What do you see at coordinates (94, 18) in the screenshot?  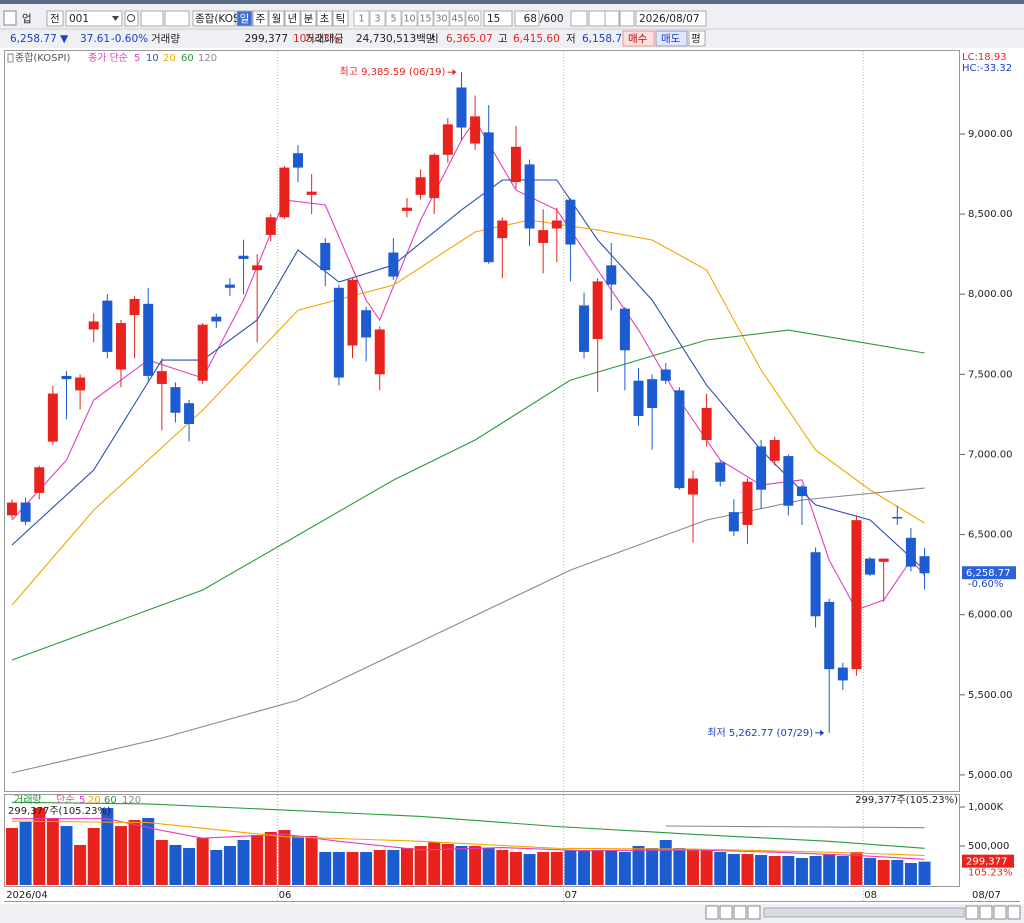 I see `code-box` at bounding box center [94, 18].